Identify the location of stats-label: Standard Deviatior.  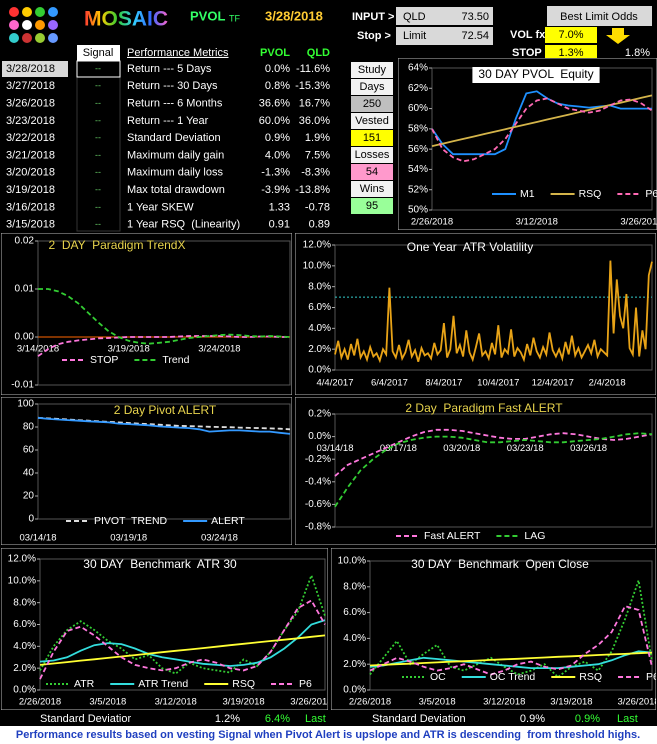
(85, 719).